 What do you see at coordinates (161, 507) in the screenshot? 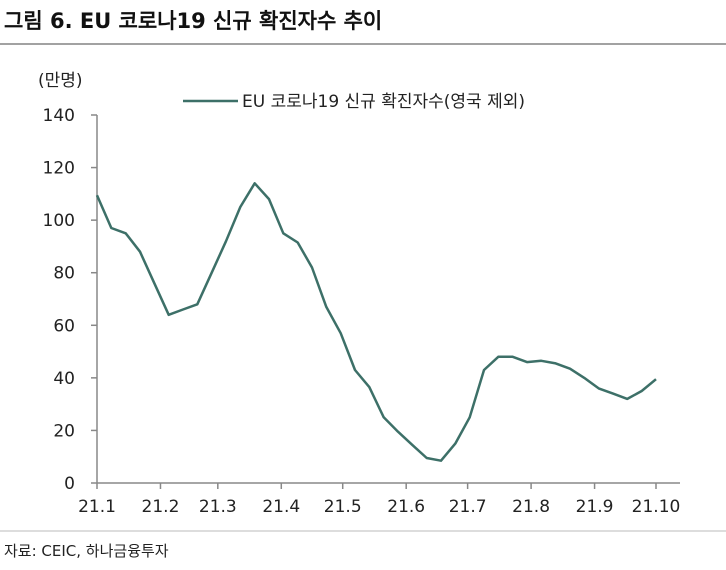
I see `x-tick-label: 21.2` at bounding box center [161, 507].